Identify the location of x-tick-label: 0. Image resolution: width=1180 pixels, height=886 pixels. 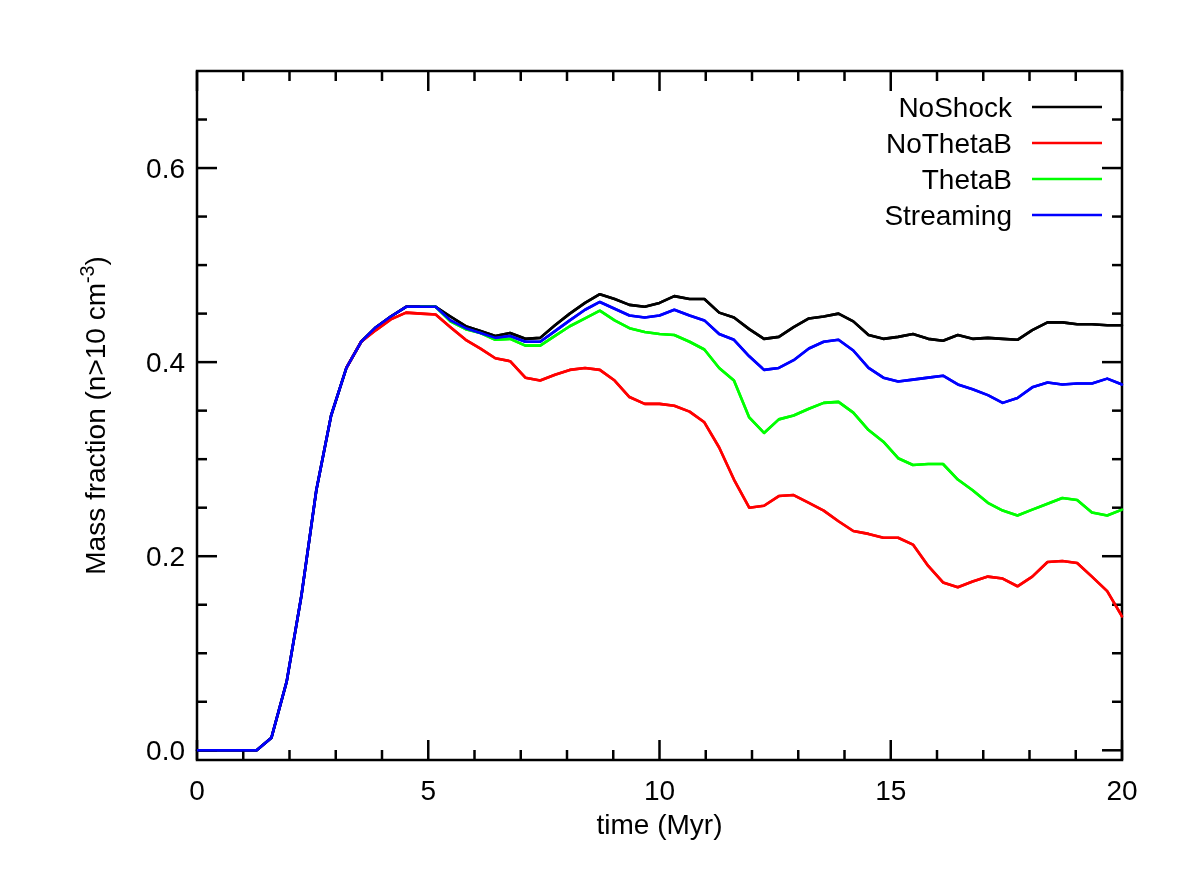
(197, 790).